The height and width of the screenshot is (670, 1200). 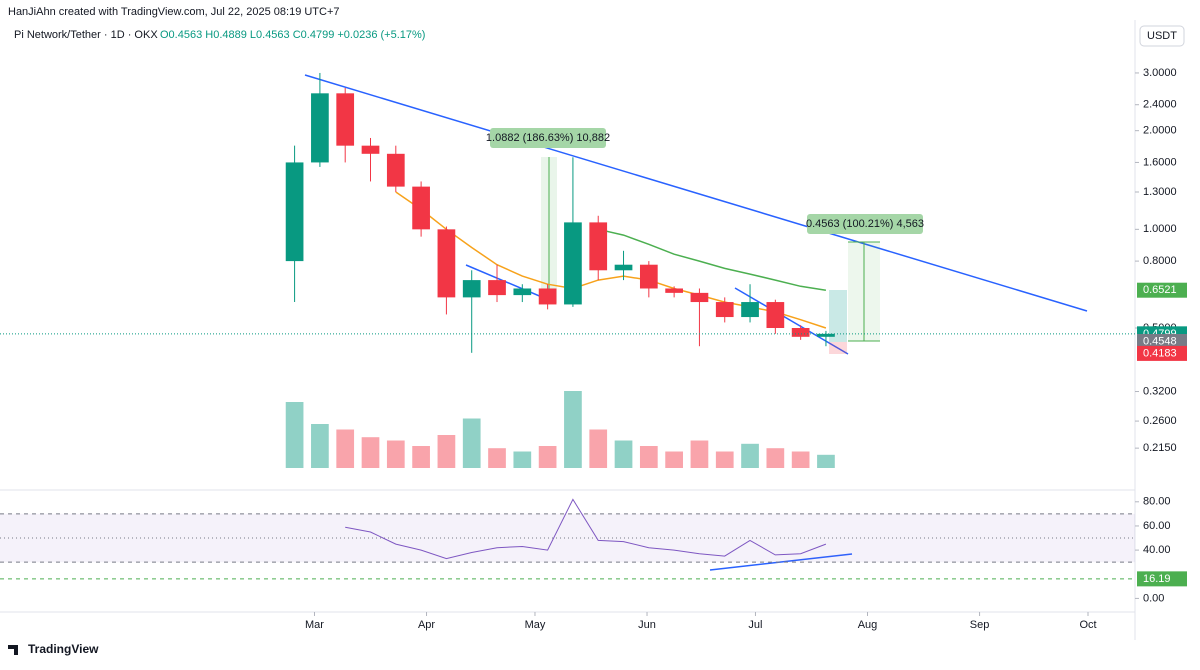 What do you see at coordinates (791, 321) in the screenshot?
I see `trendline` at bounding box center [791, 321].